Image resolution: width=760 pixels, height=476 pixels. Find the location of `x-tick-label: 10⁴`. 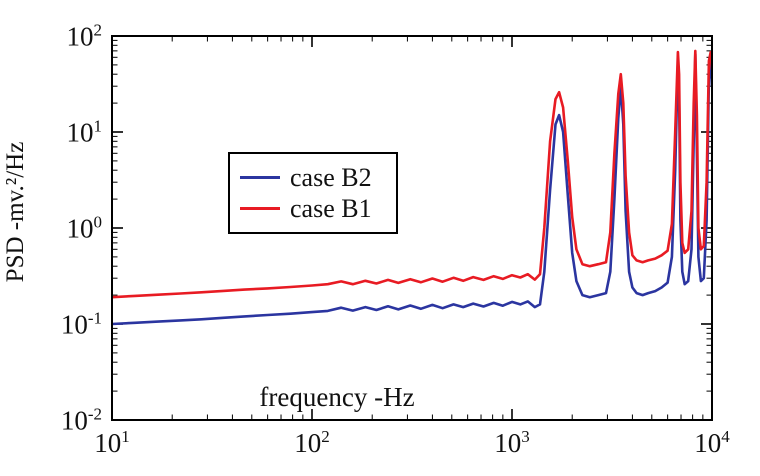

x-tick-label: 10⁴ is located at coordinates (712, 442).